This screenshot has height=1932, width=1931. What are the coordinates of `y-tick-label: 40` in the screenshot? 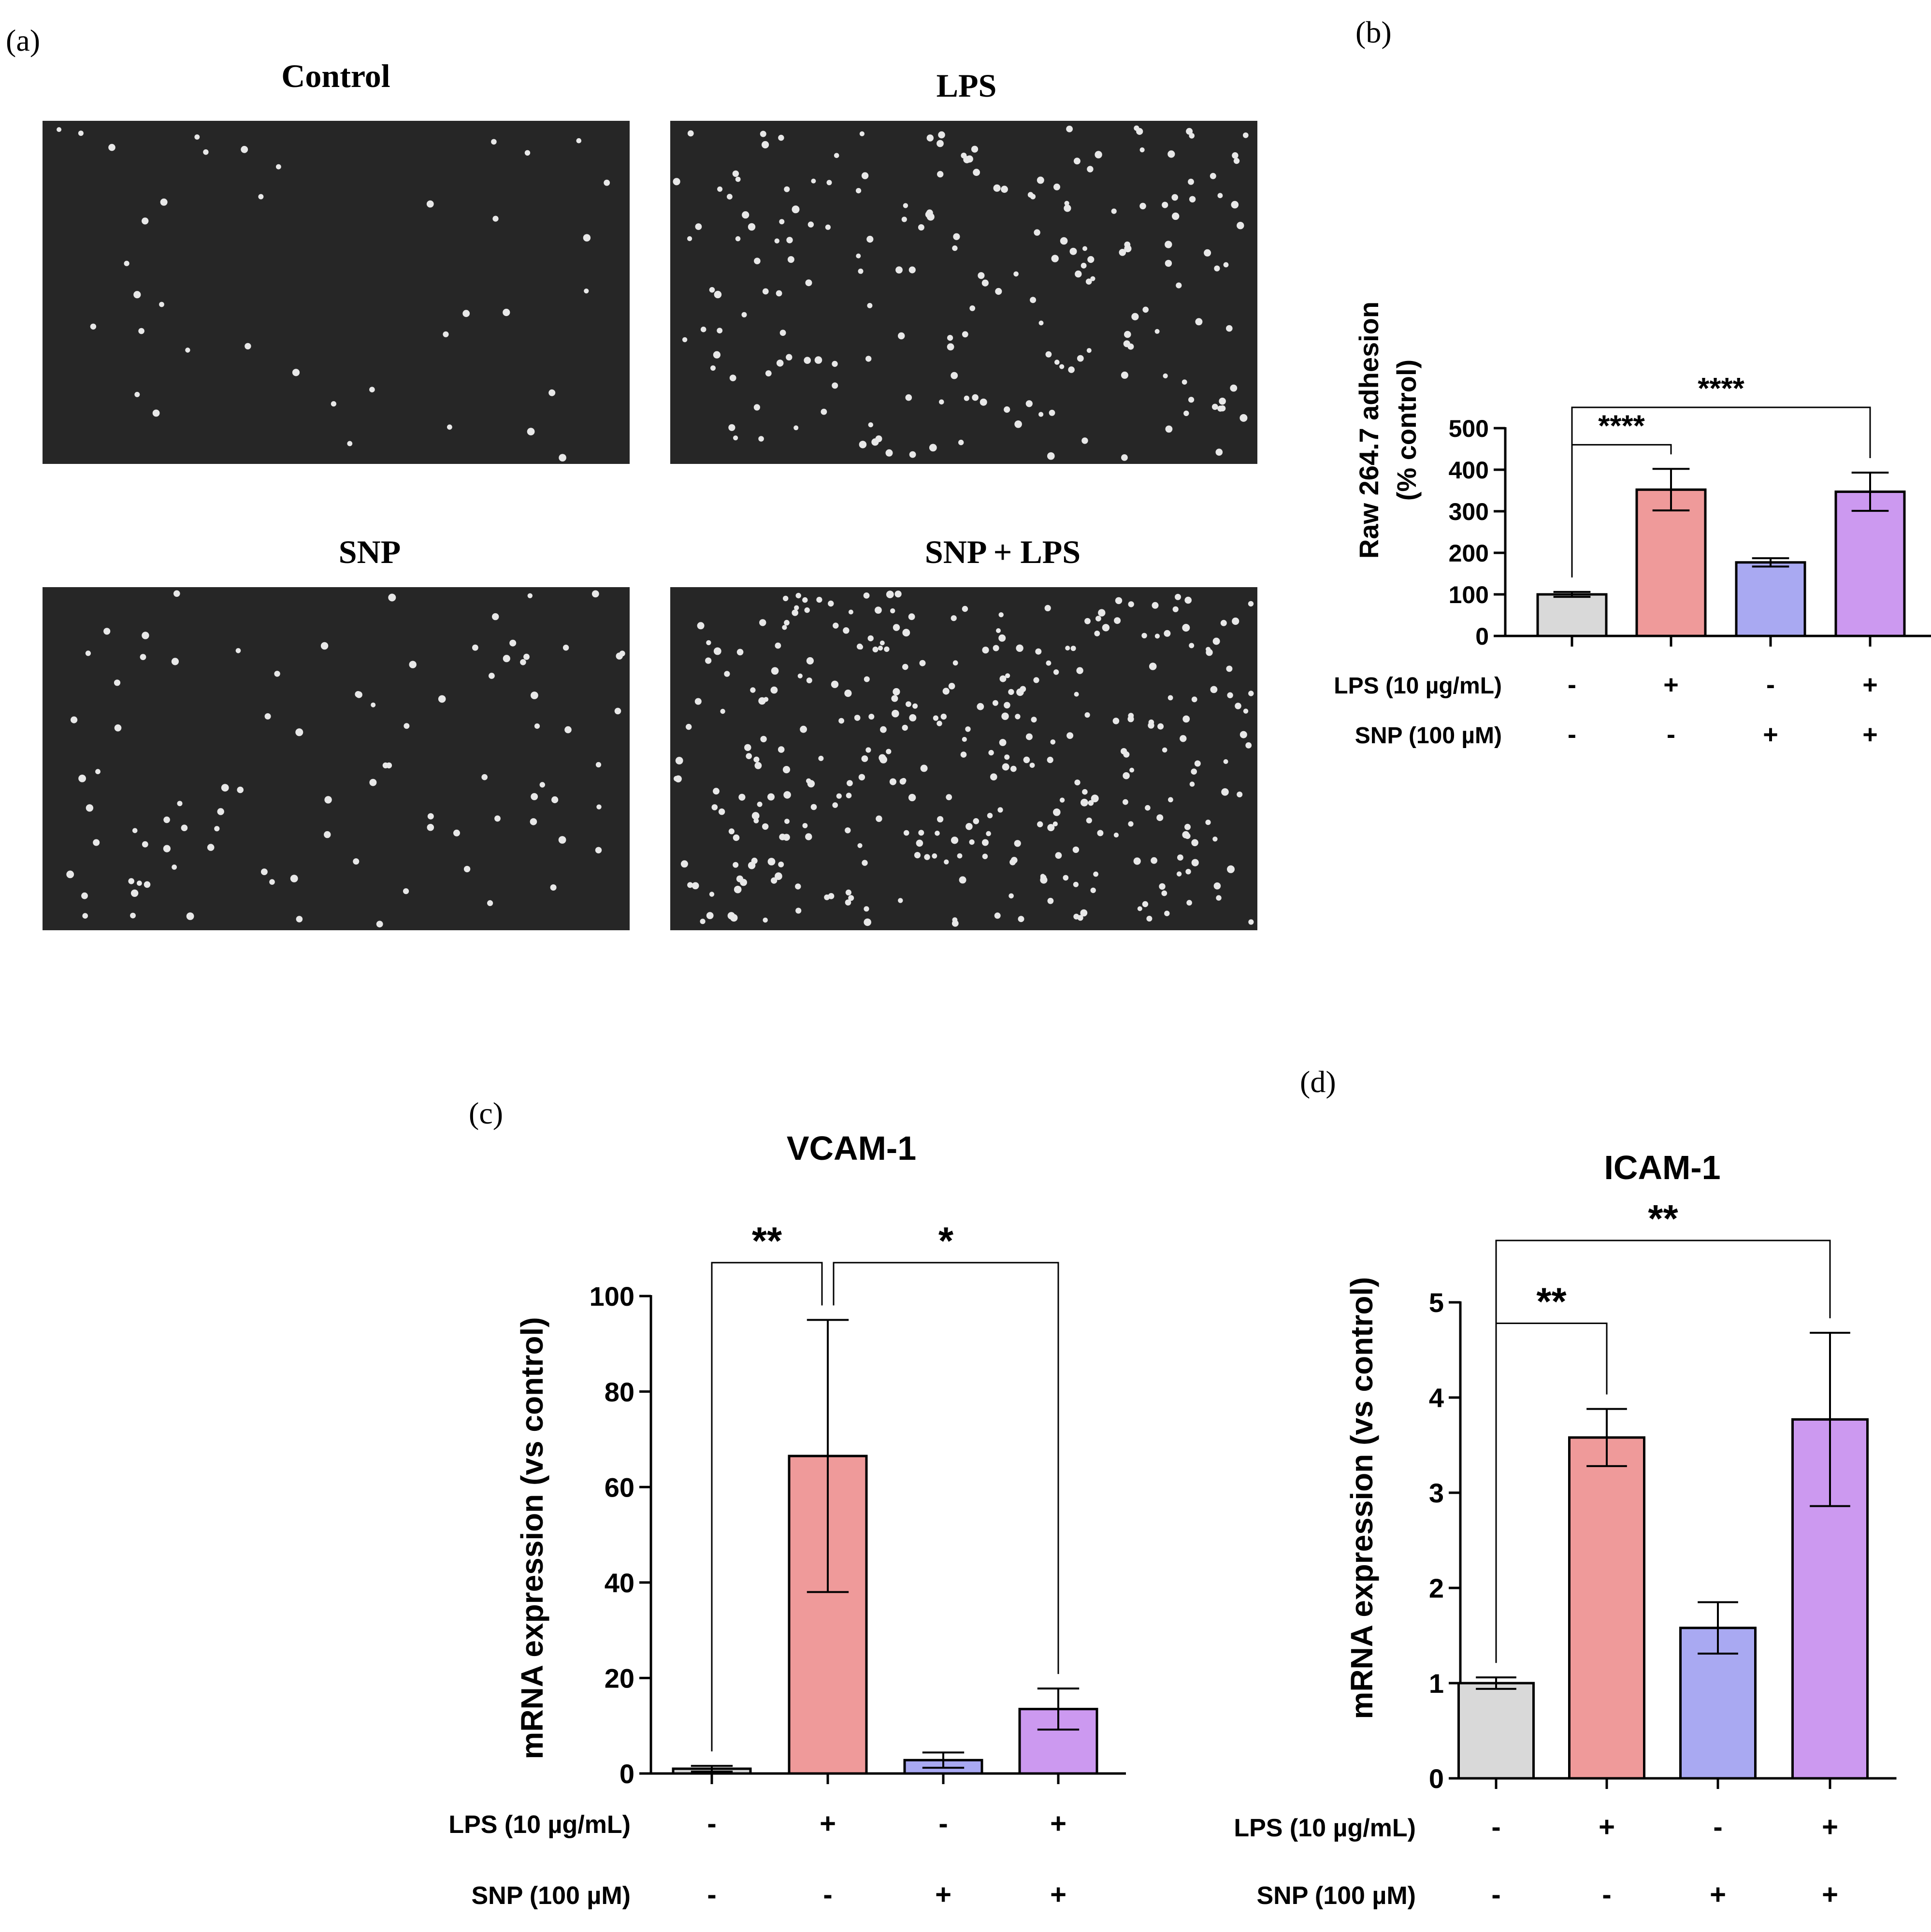 It's located at (619, 1583).